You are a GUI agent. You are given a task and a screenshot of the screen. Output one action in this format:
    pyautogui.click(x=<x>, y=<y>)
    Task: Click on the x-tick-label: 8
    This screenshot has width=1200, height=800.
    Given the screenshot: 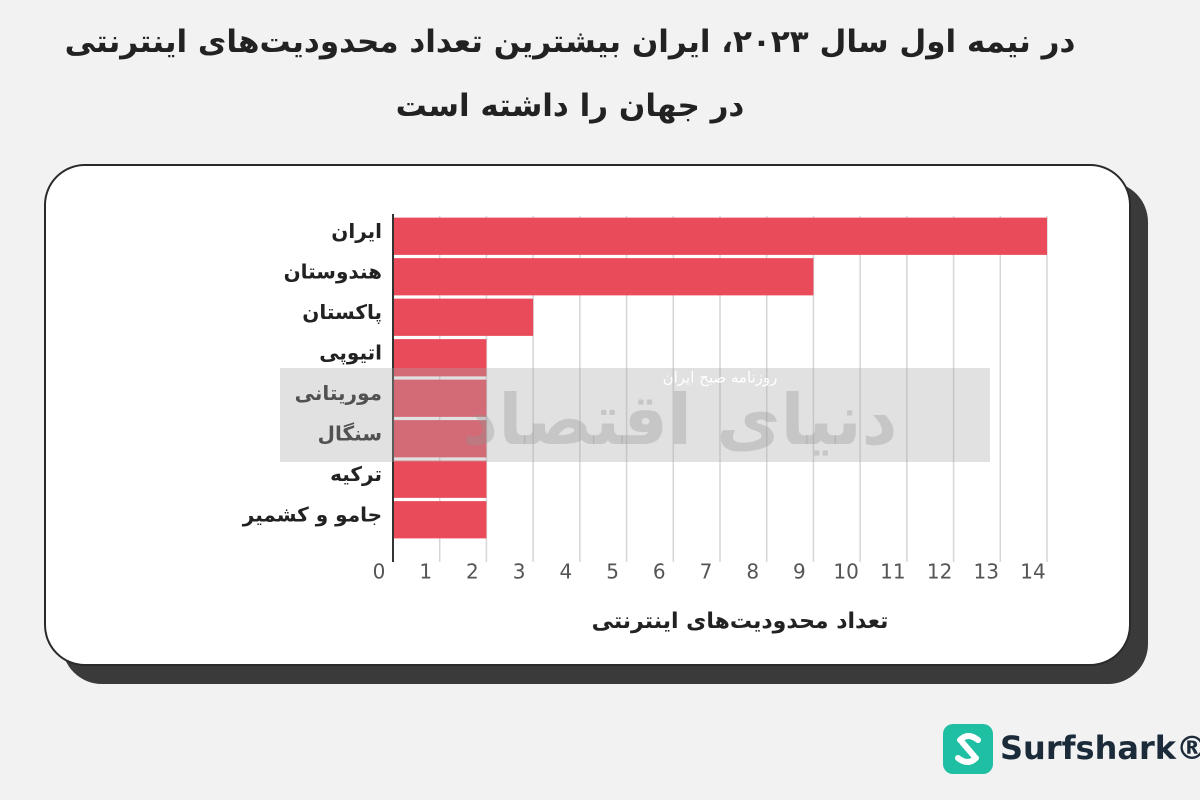 What is the action you would take?
    pyautogui.click(x=752, y=572)
    